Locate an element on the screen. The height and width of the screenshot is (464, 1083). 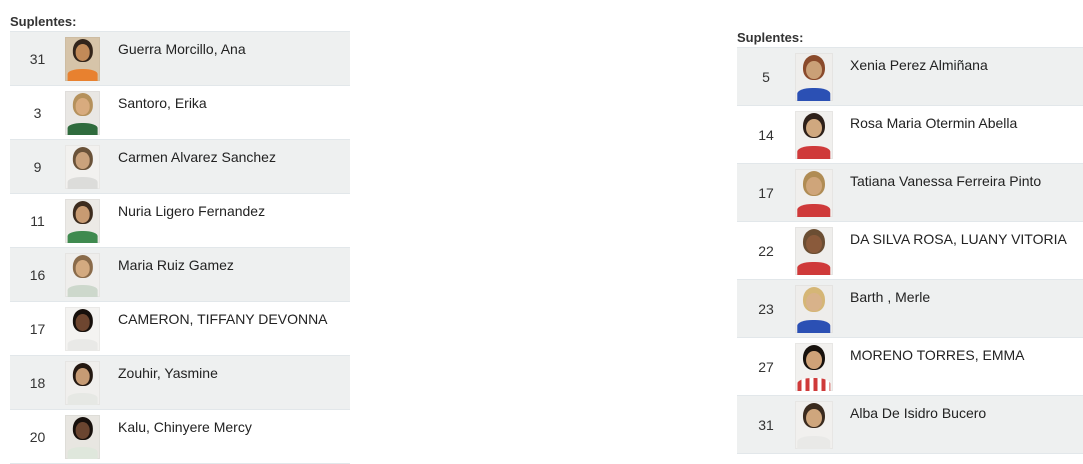
player-number: 14 is located at coordinates (766, 134).